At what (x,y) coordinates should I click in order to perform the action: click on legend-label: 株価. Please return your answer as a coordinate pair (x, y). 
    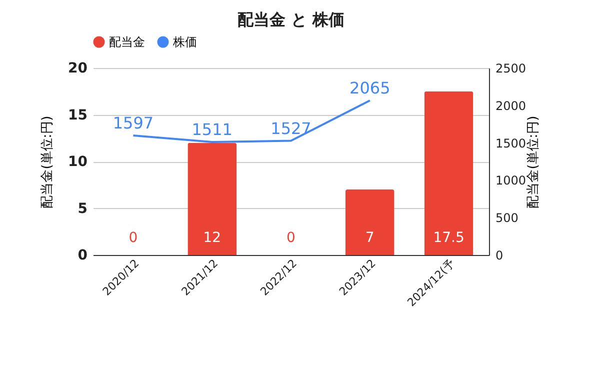
    Looking at the image, I should click on (184, 42).